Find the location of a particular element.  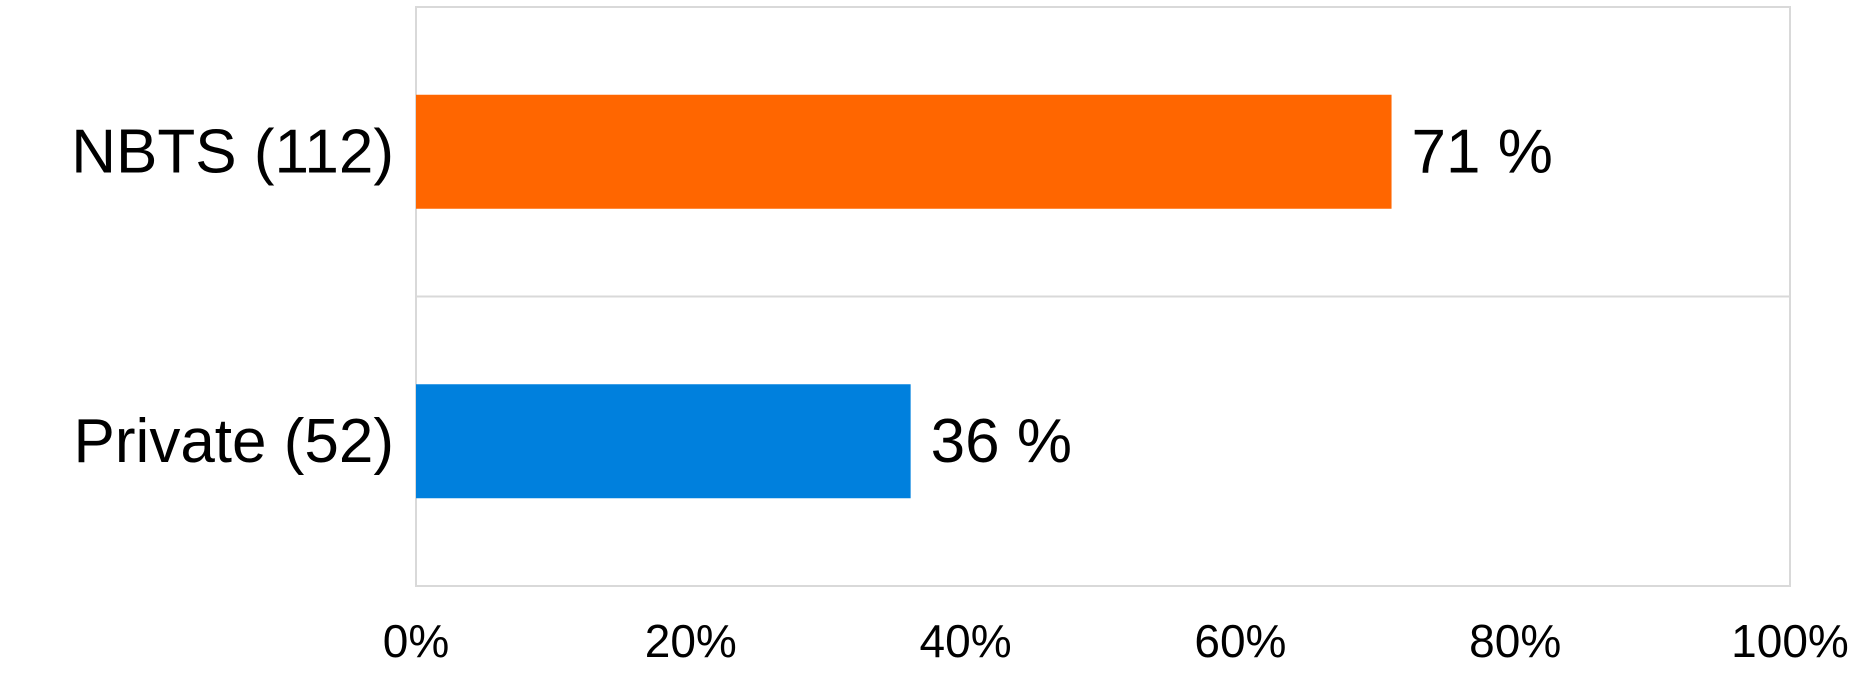

category-label: Private (52) is located at coordinates (234, 441).